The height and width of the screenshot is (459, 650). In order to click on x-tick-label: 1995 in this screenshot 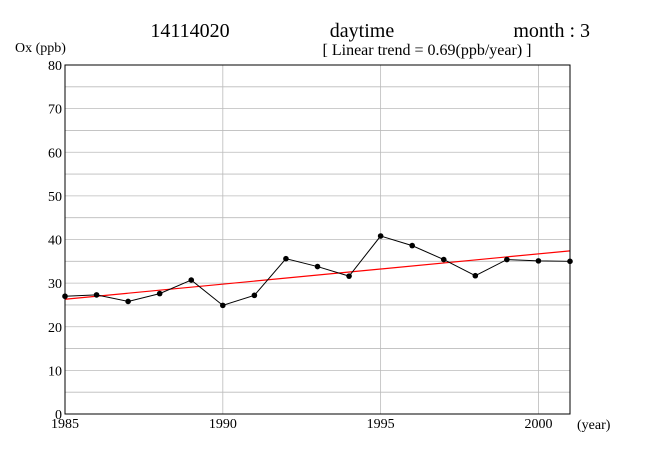, I will do `click(381, 424)`.